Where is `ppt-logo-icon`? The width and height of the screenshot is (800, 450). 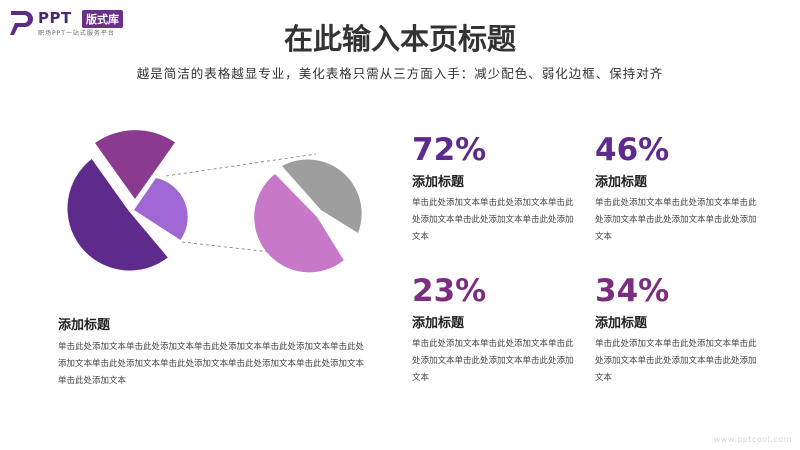
ppt-logo-icon is located at coordinates (21, 23).